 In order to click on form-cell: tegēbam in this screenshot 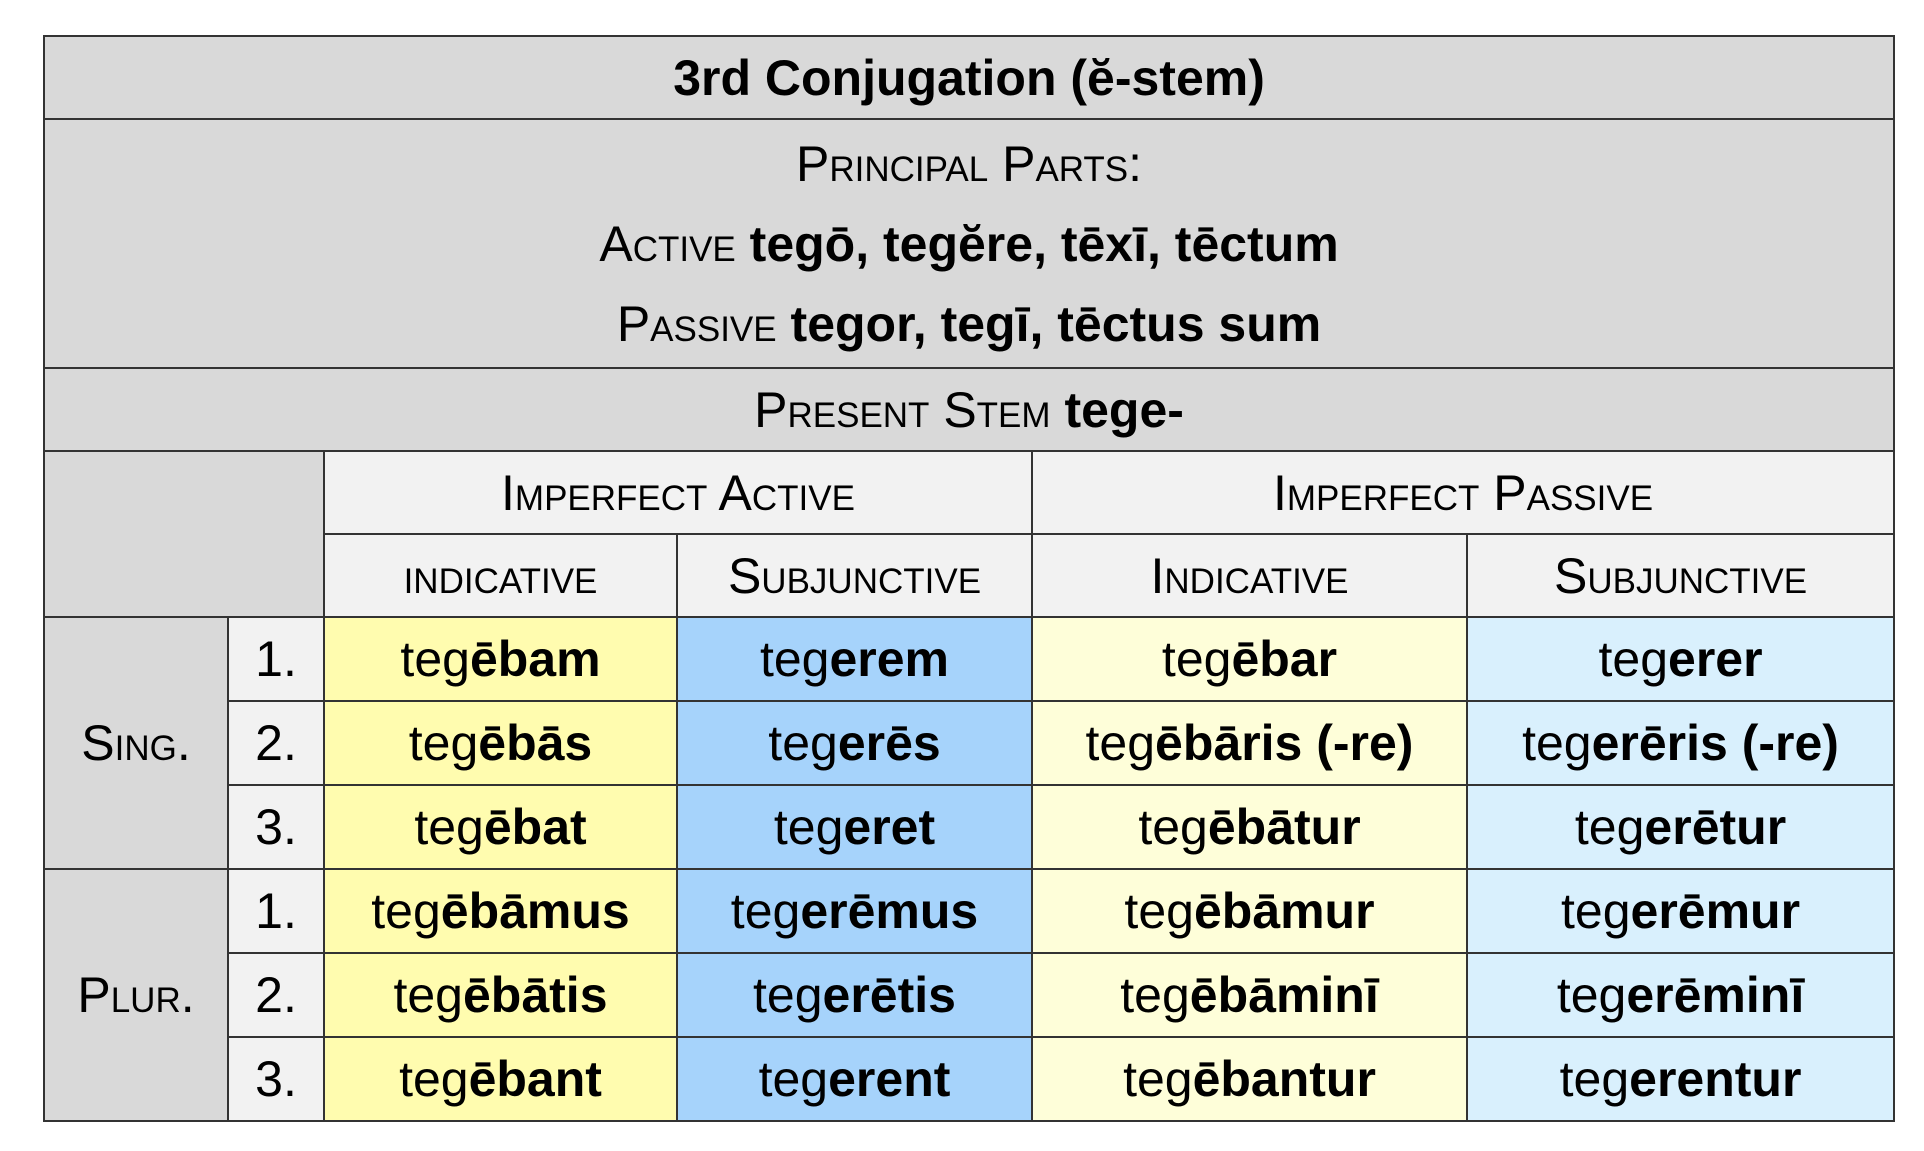, I will do `click(500, 659)`.